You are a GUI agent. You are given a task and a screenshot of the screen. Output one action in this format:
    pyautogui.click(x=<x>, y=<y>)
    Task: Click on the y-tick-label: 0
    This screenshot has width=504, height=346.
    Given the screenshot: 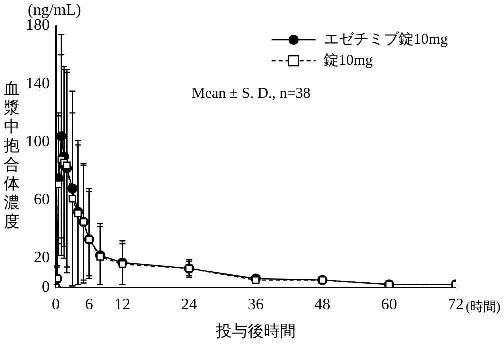 What is the action you would take?
    pyautogui.click(x=46, y=287)
    